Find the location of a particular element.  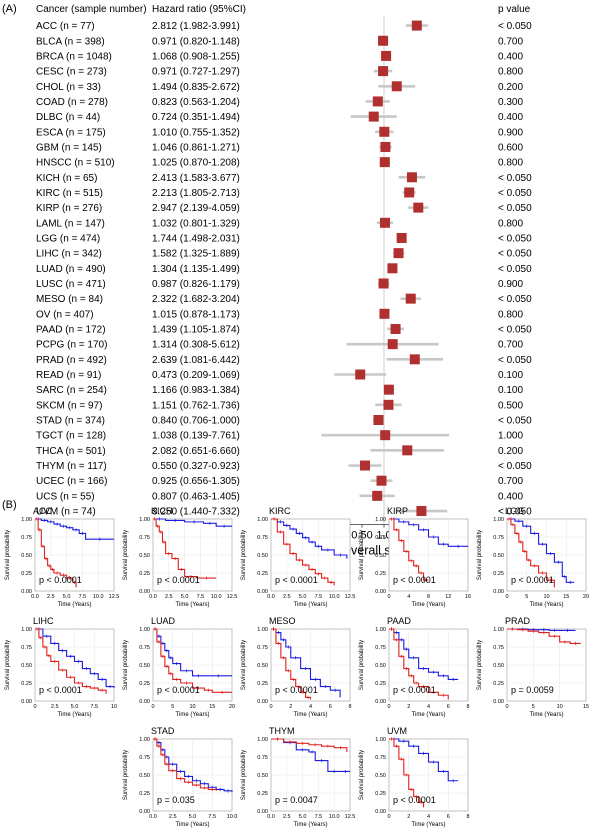

row-cancer-label: KIRP (n = 276) is located at coordinates (69, 208).